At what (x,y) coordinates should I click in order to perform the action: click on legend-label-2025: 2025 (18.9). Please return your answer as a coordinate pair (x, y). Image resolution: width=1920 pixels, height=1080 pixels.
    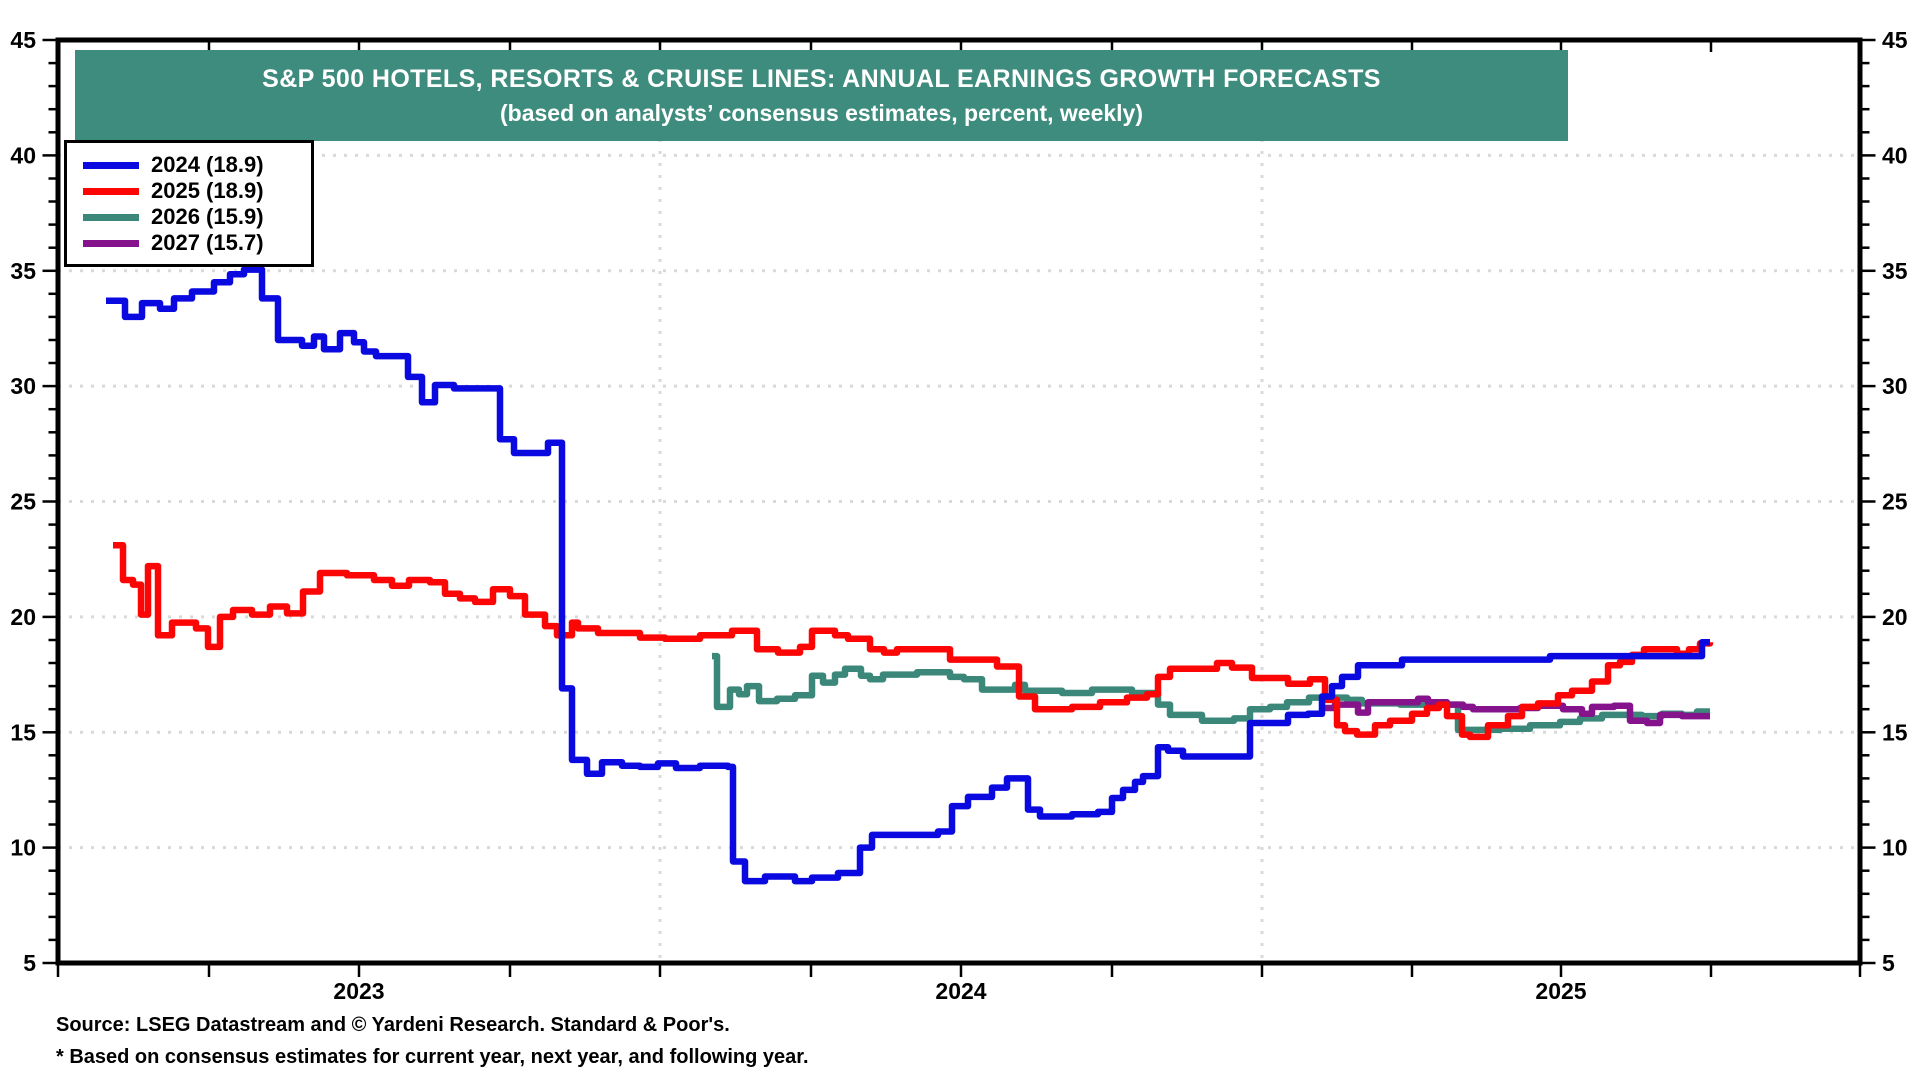
    Looking at the image, I should click on (207, 190).